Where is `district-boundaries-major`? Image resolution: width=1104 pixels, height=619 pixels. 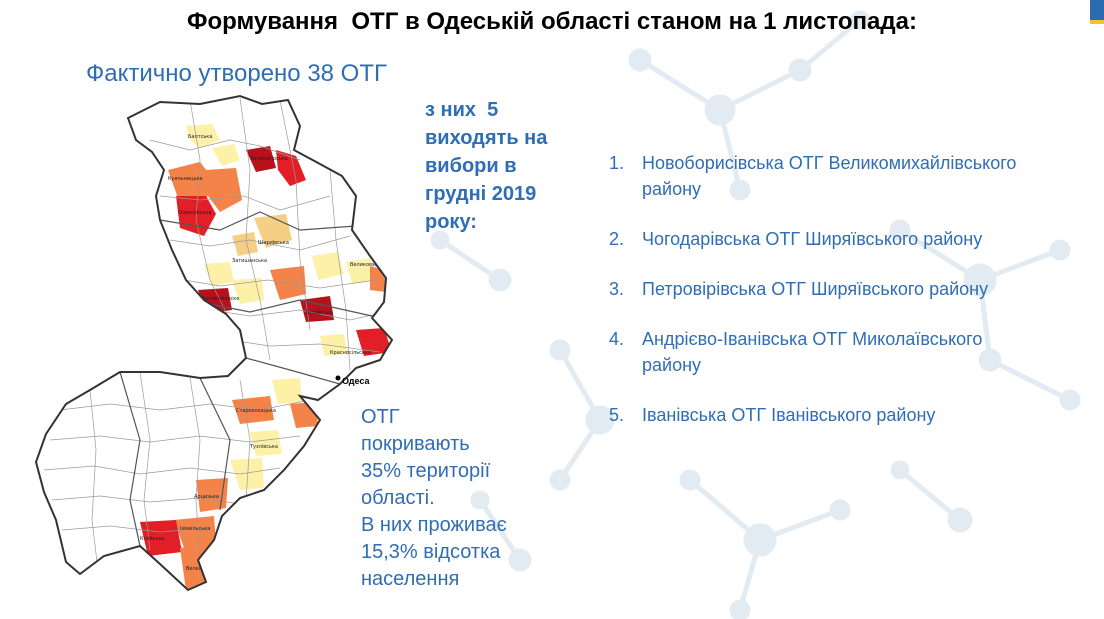
district-boundaries-major is located at coordinates (246, 379).